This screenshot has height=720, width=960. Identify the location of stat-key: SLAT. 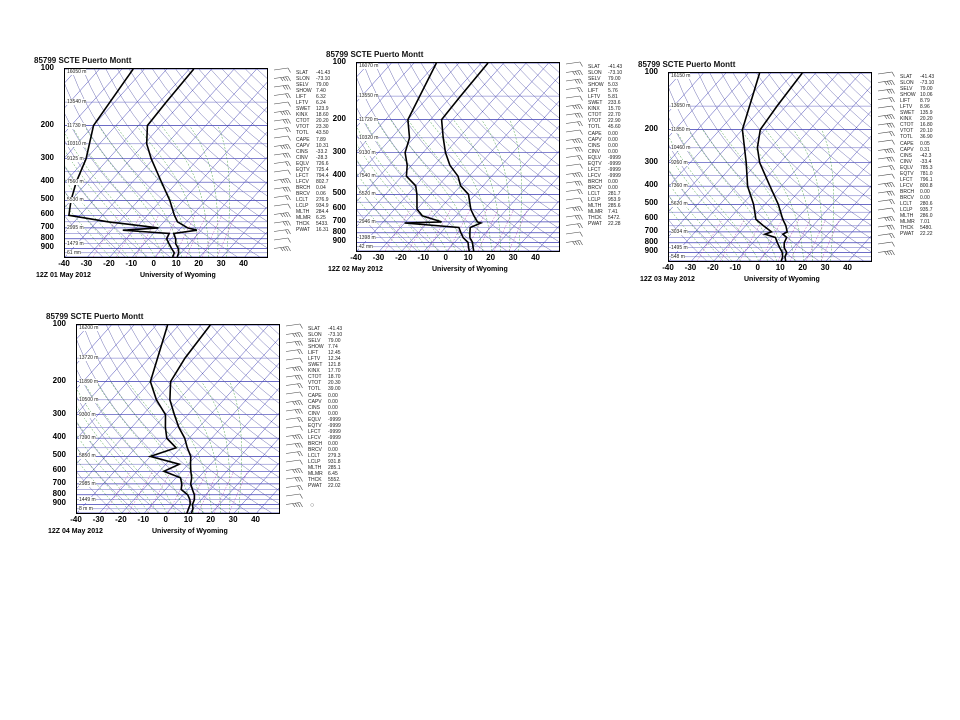
(302, 73).